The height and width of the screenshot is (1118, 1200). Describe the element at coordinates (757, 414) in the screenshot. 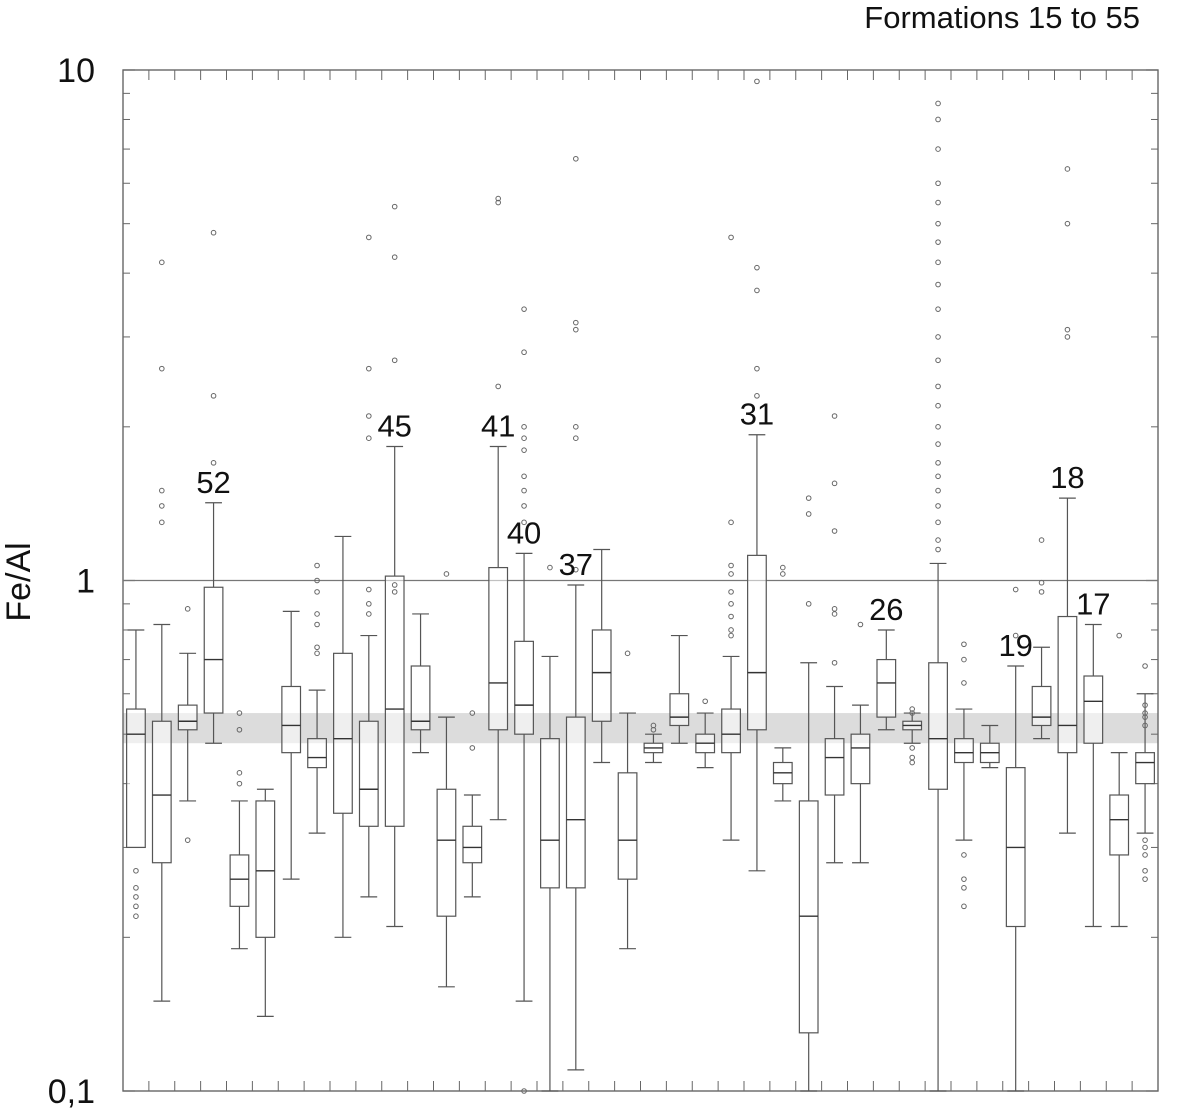

I see `formation-label: 31` at that location.